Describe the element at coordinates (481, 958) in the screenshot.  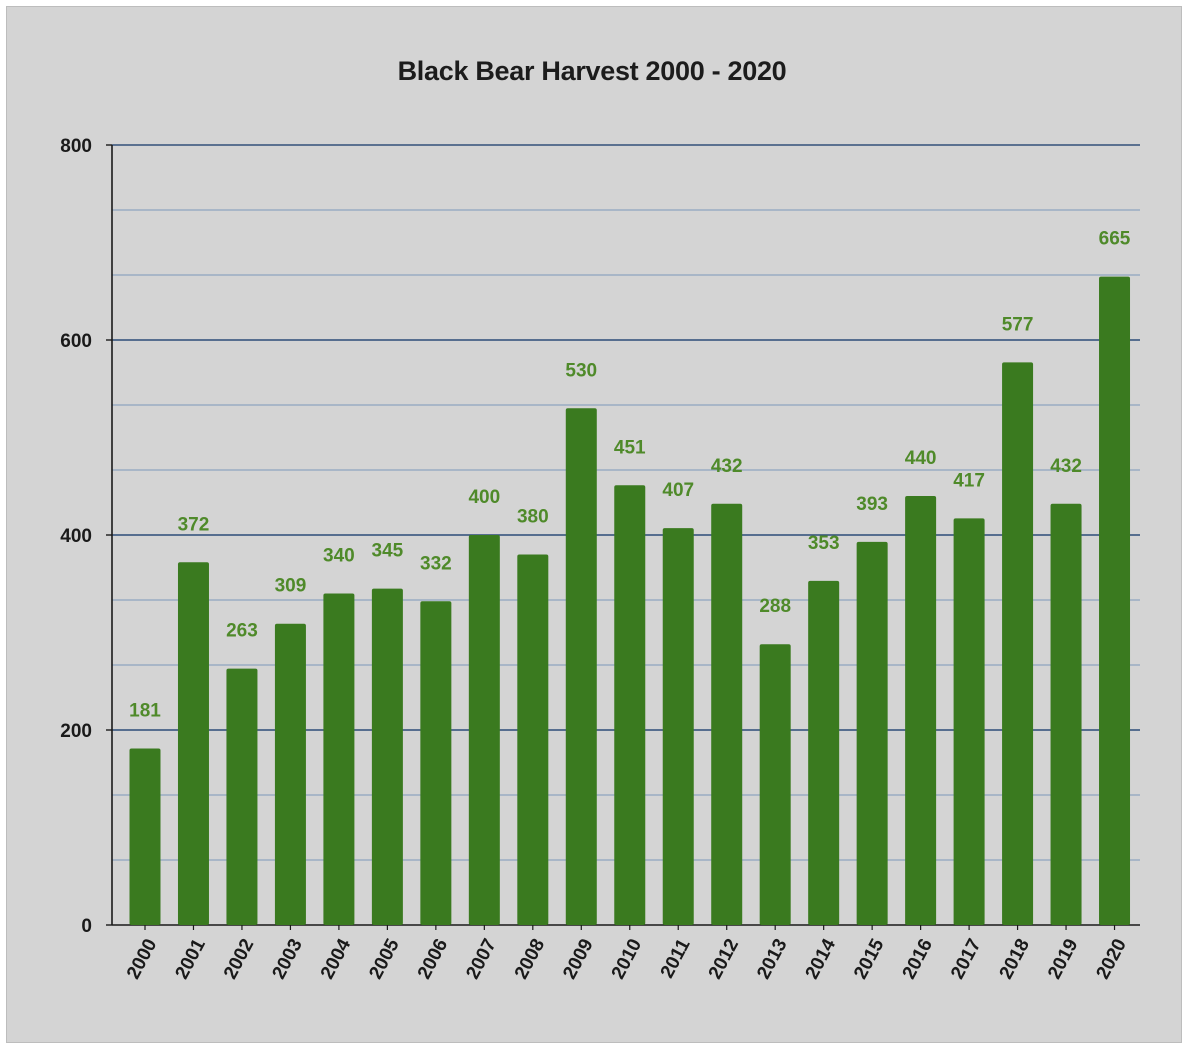
I see `x-tick-label: 2007` at that location.